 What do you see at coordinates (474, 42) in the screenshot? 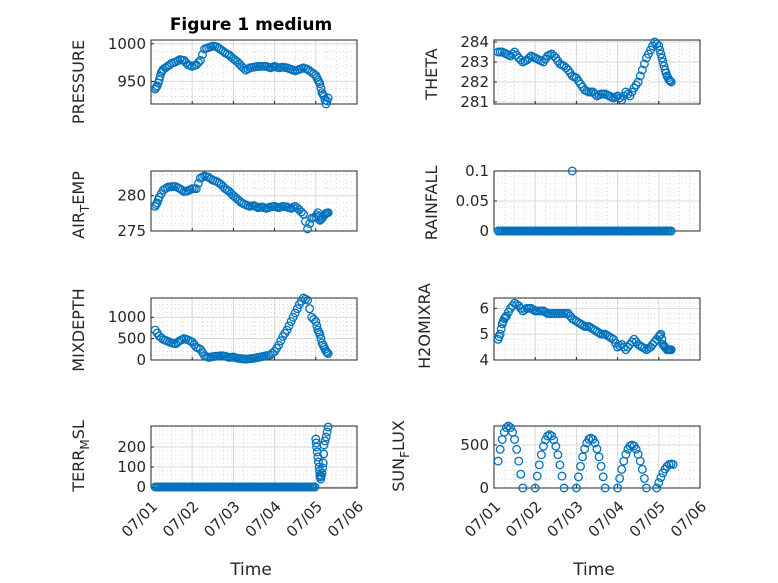
I see `y-tick-label: 284` at bounding box center [474, 42].